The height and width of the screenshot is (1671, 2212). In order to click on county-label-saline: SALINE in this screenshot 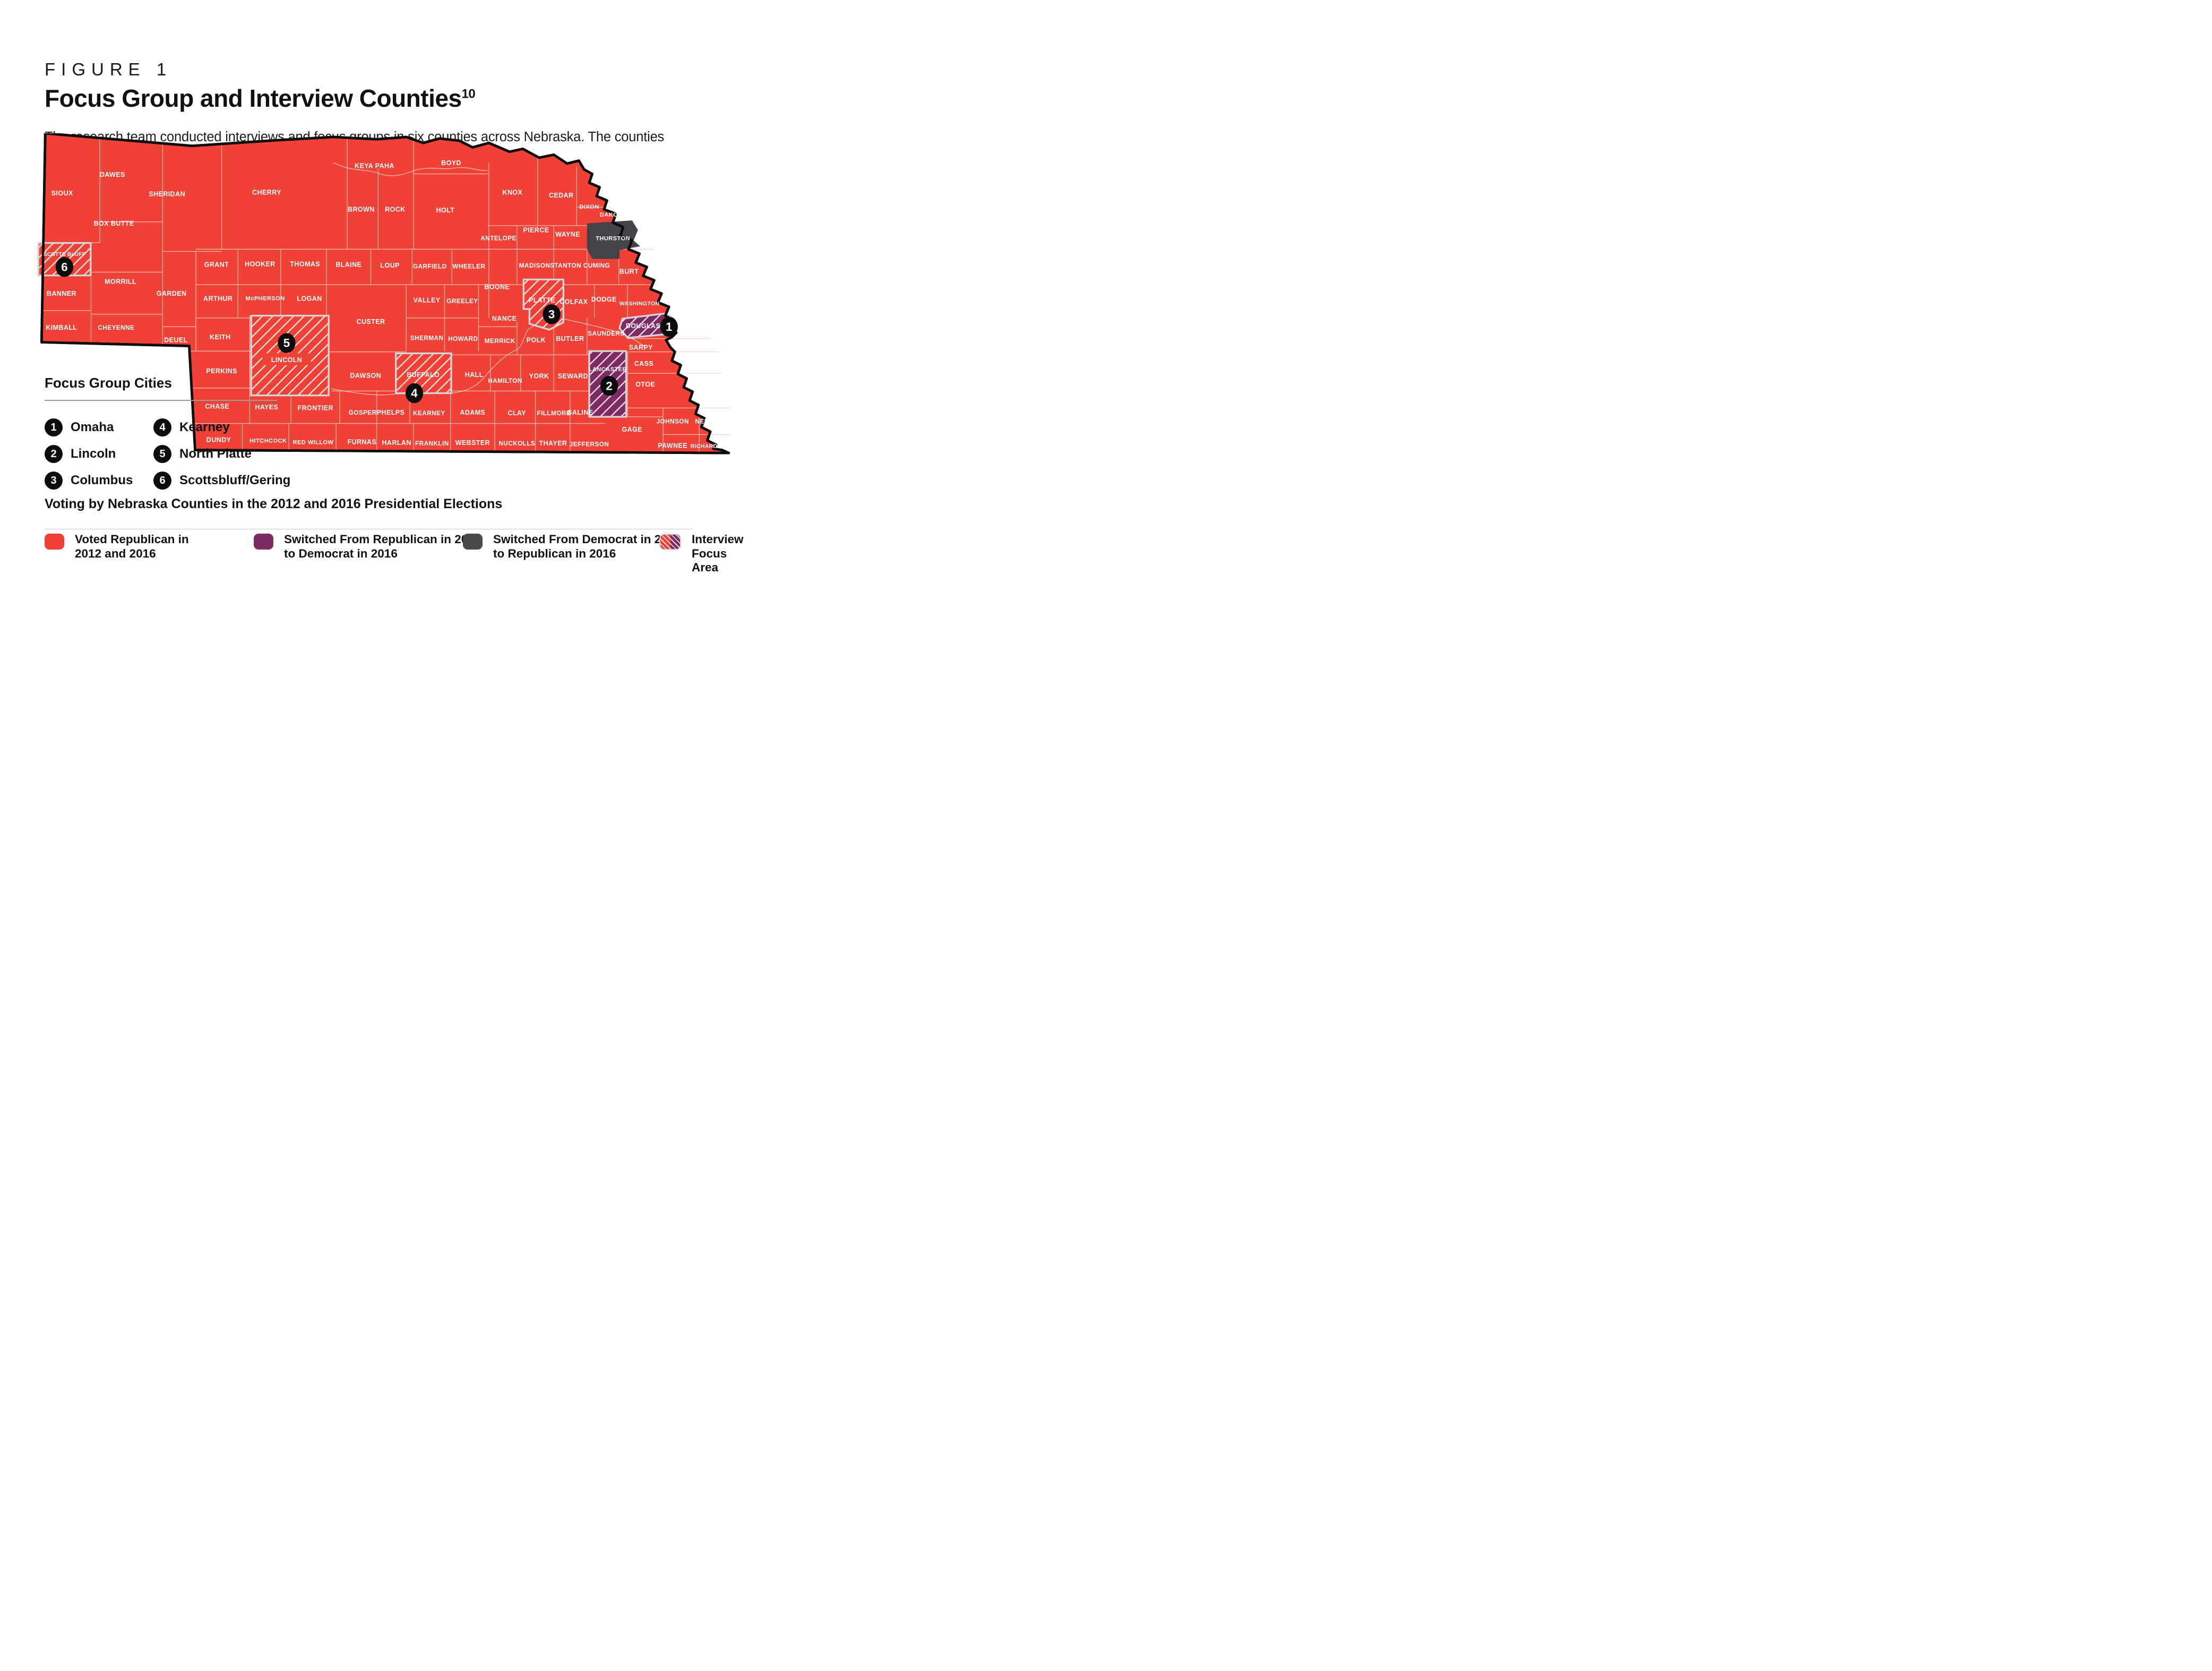, I will do `click(580, 412)`.